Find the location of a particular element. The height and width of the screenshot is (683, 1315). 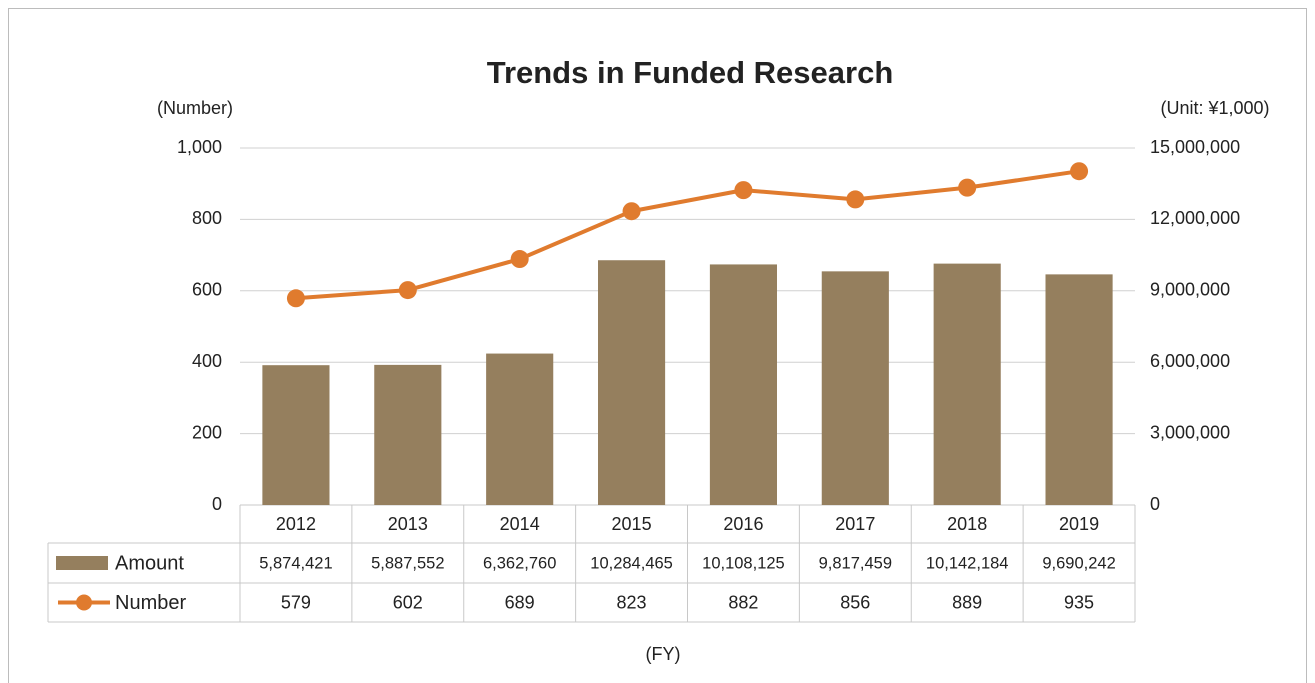

table-cell: 856 is located at coordinates (855, 602).